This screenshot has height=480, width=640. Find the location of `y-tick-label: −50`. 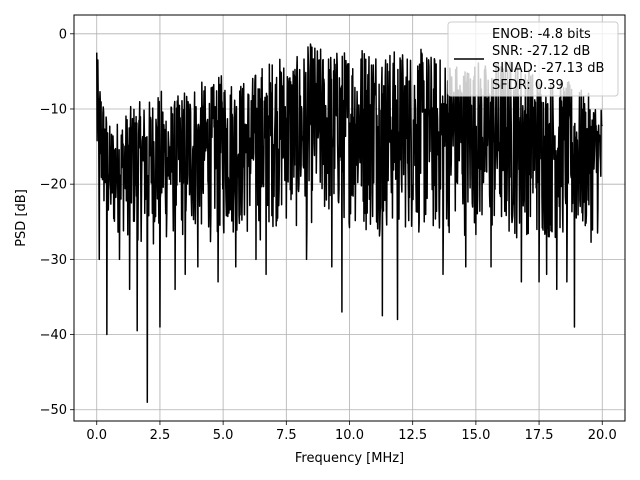

y-tick-label: −50 is located at coordinates (53, 410).